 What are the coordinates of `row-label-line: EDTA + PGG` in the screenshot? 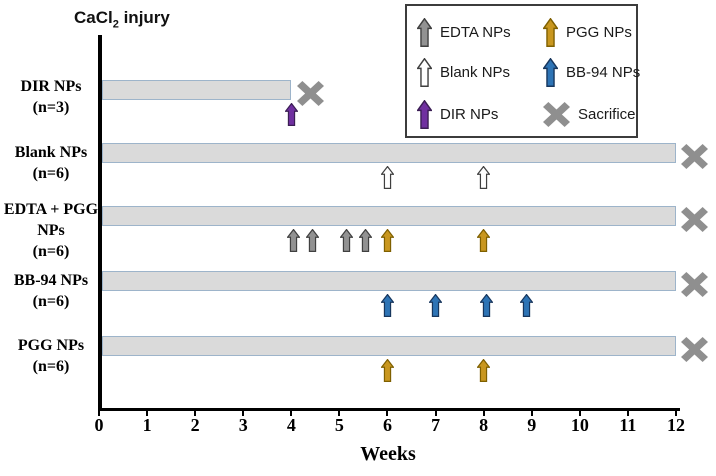 It's located at (51, 209).